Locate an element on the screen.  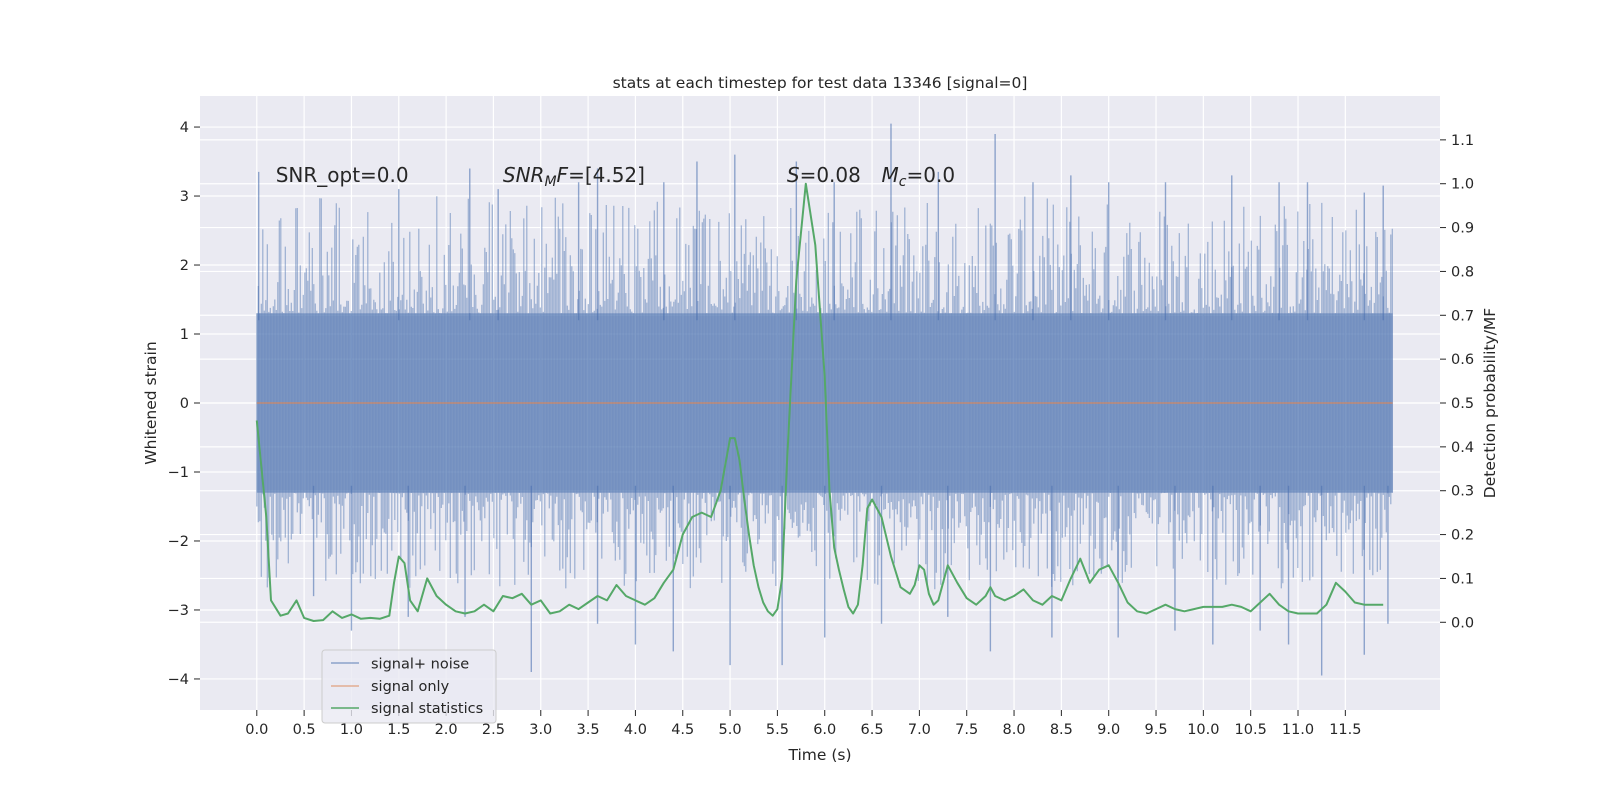
x-tick-label-22: 11.0 is located at coordinates (1298, 730).